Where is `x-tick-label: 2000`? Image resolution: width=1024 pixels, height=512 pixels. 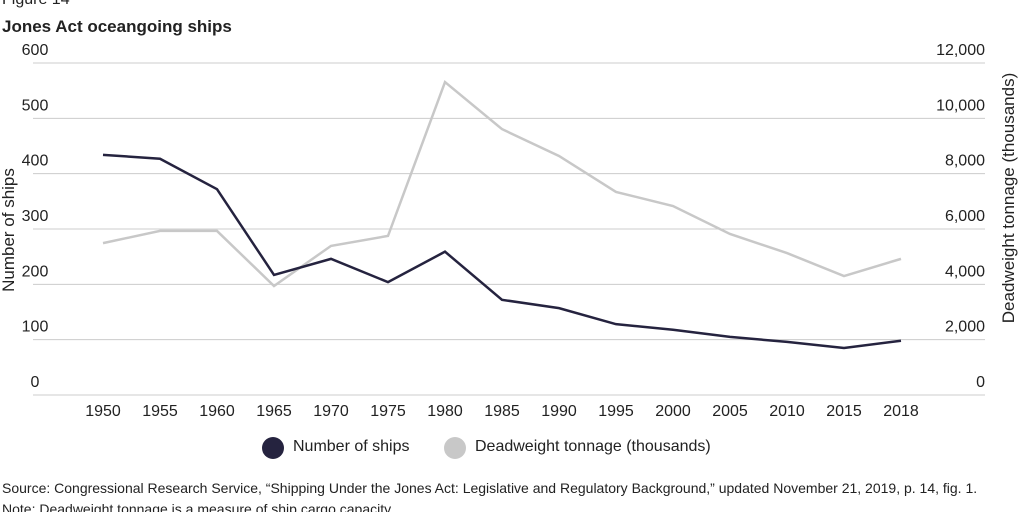 x-tick-label: 2000 is located at coordinates (673, 411).